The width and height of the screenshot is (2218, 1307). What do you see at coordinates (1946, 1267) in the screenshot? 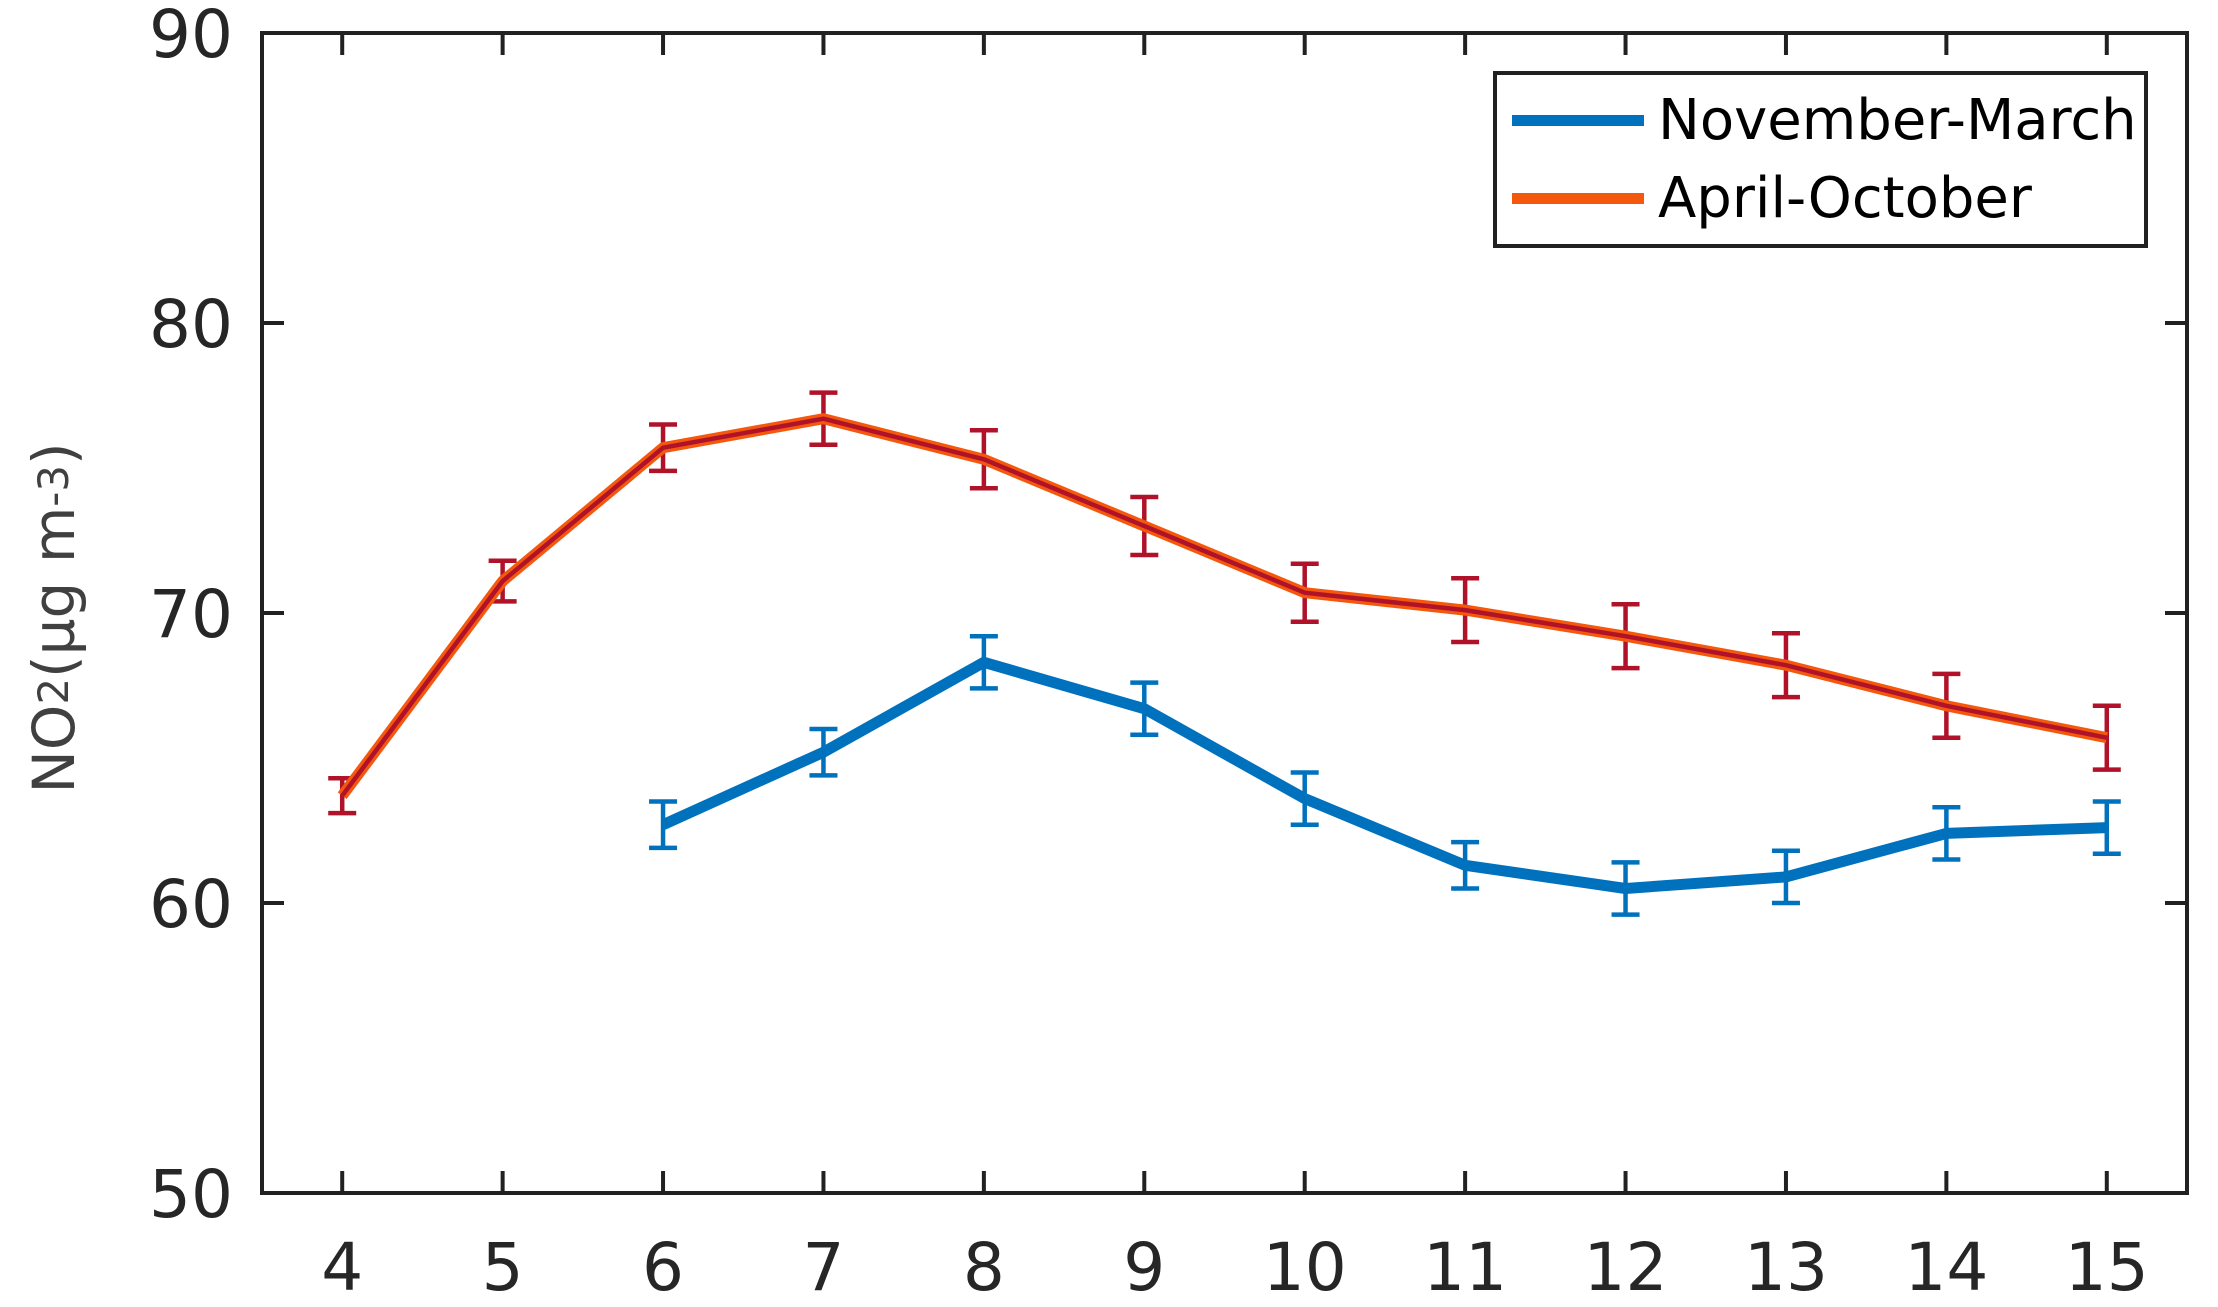
I see `svg-text: 14` at bounding box center [1946, 1267].